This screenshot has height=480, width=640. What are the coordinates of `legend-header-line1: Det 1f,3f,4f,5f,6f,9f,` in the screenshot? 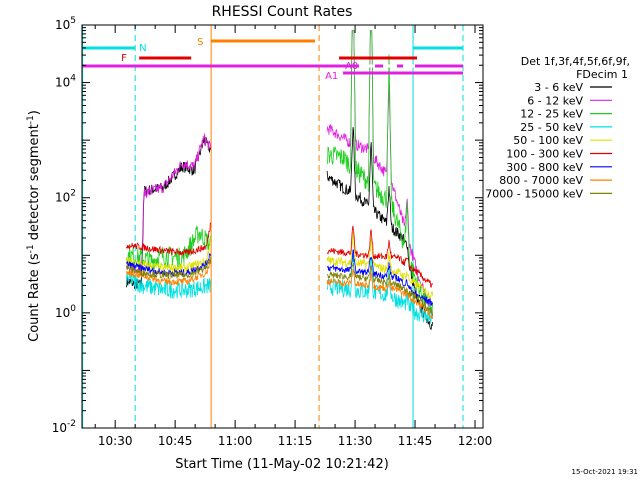 It's located at (575, 61).